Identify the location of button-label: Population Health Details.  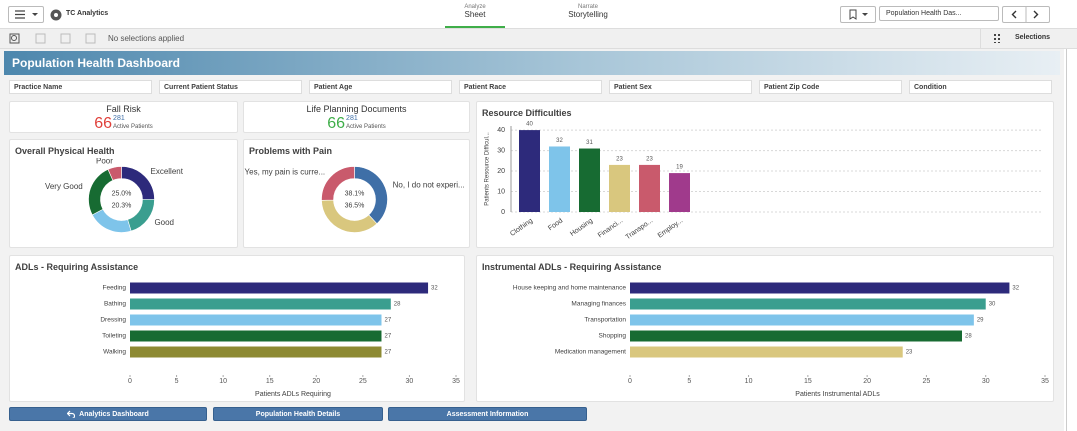
(298, 414).